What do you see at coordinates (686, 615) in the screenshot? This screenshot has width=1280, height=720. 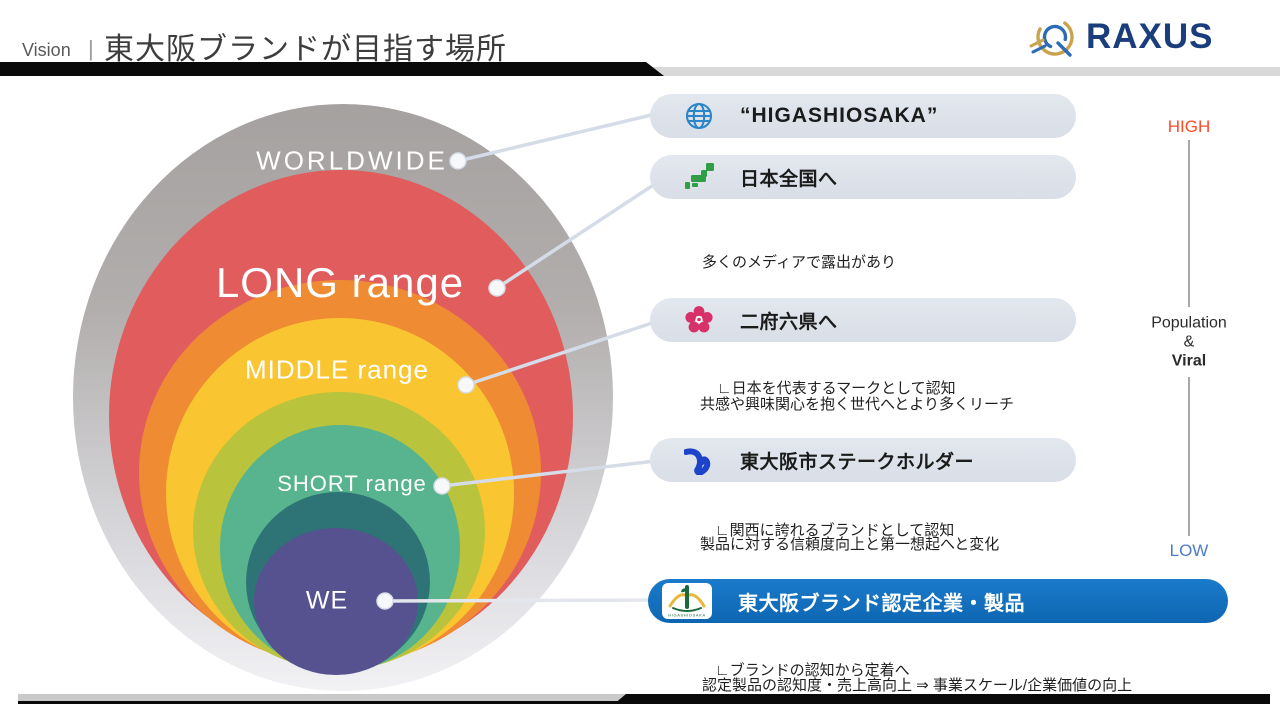 I see `brand-badge-text: HIGASHIOSAKA` at bounding box center [686, 615].